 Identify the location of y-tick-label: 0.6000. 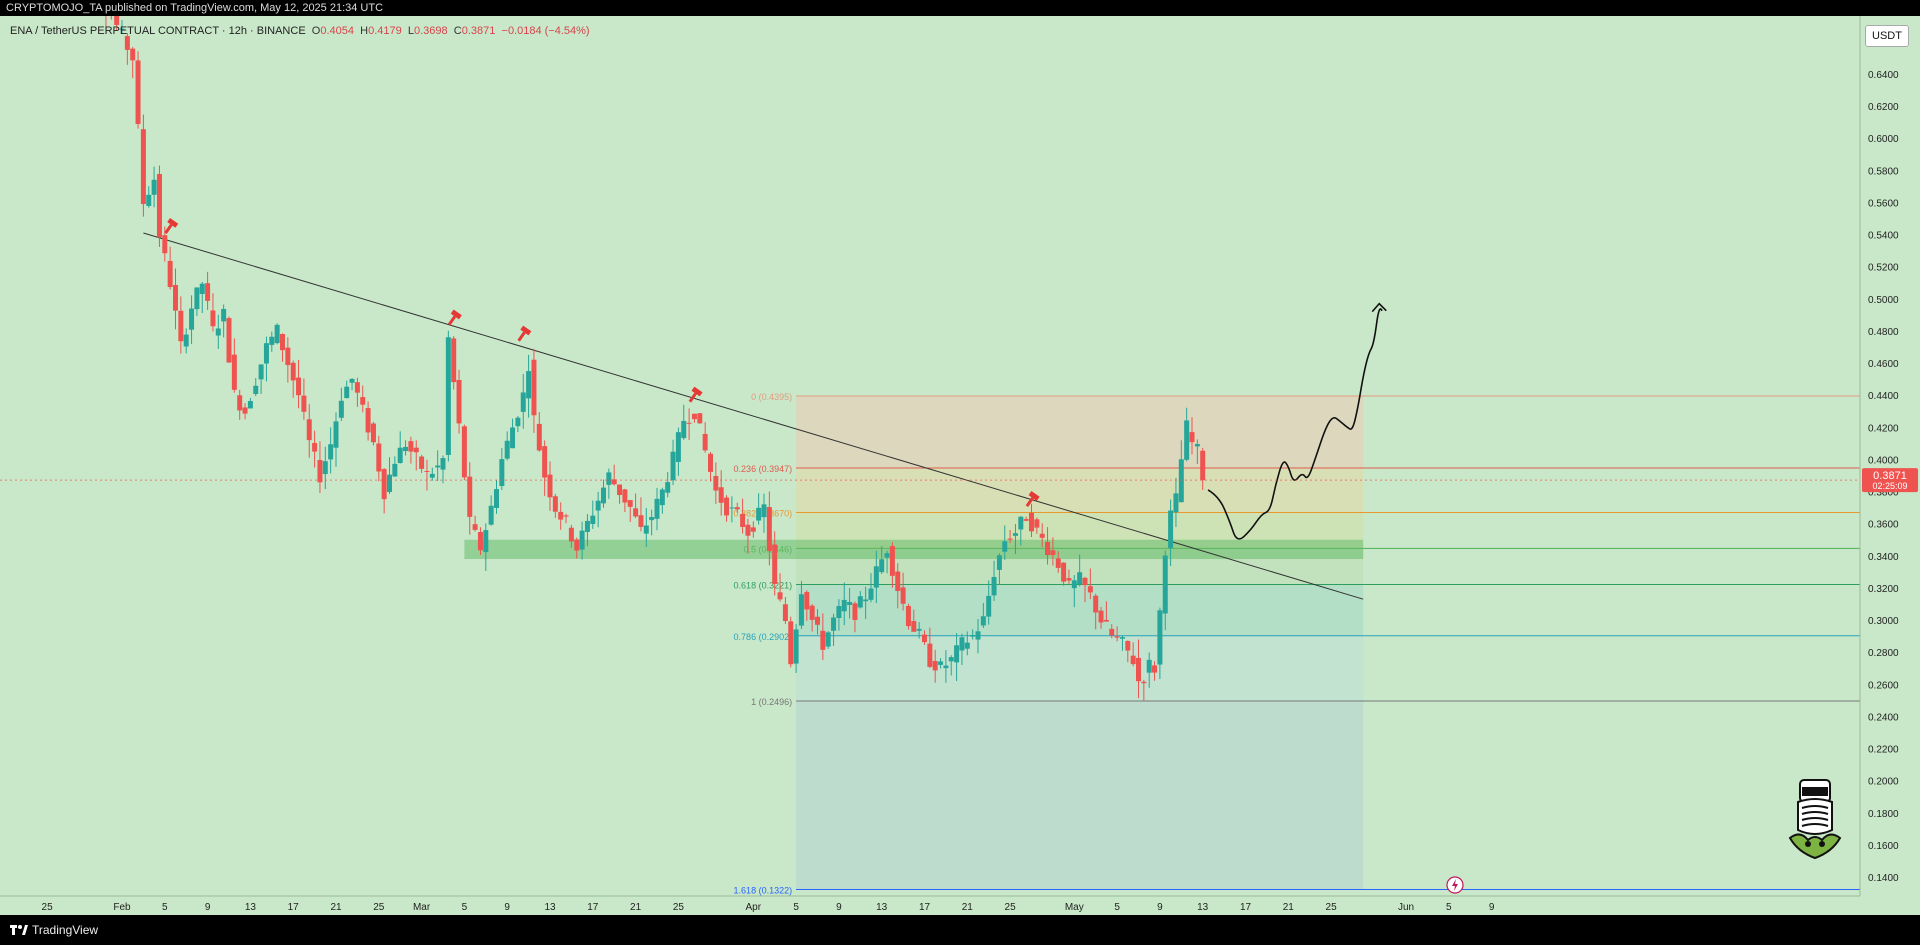
(1883, 139).